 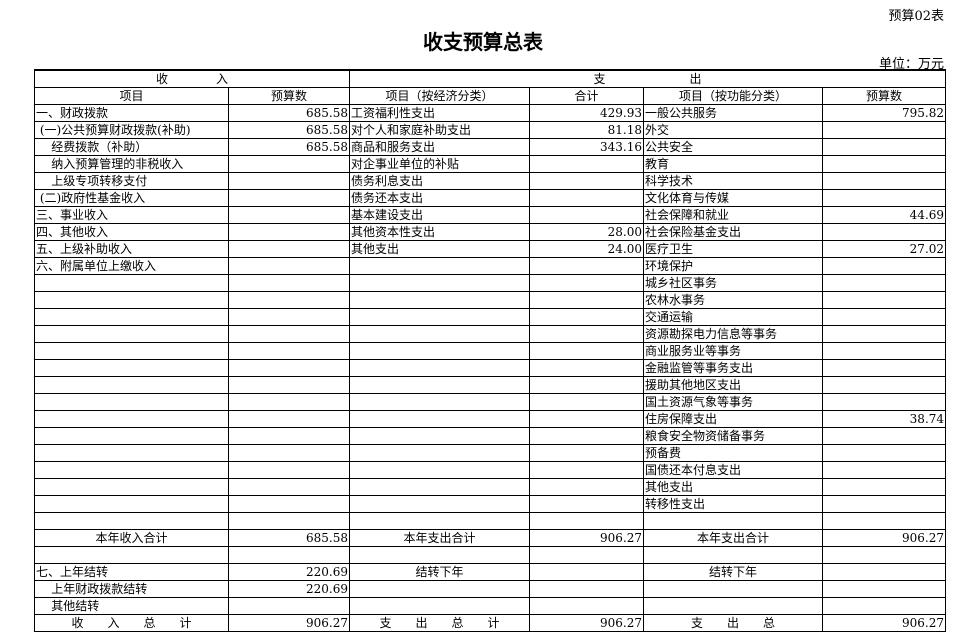 I want to click on summary-row: 上年财政拨款结转 220.69, so click(x=490, y=589).